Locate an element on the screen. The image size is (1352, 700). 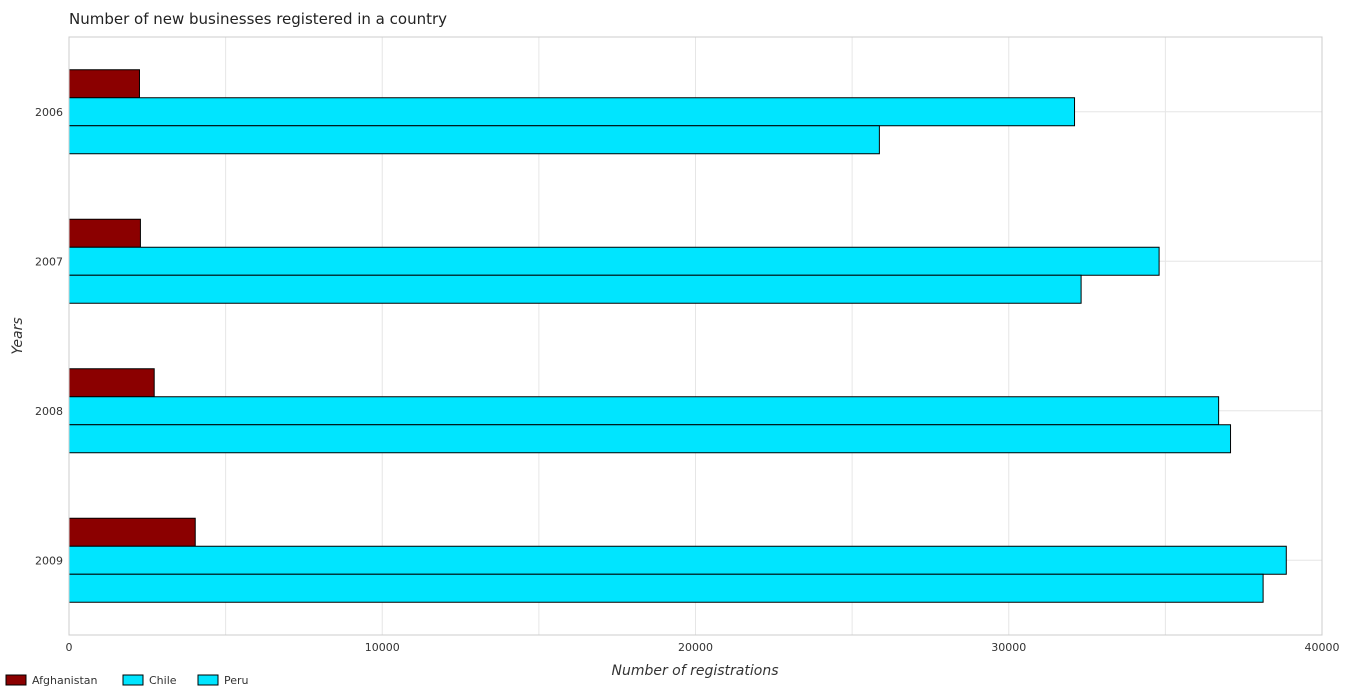
x-ticks: 0 10000 20000 30000 40000 is located at coordinates (703, 647).